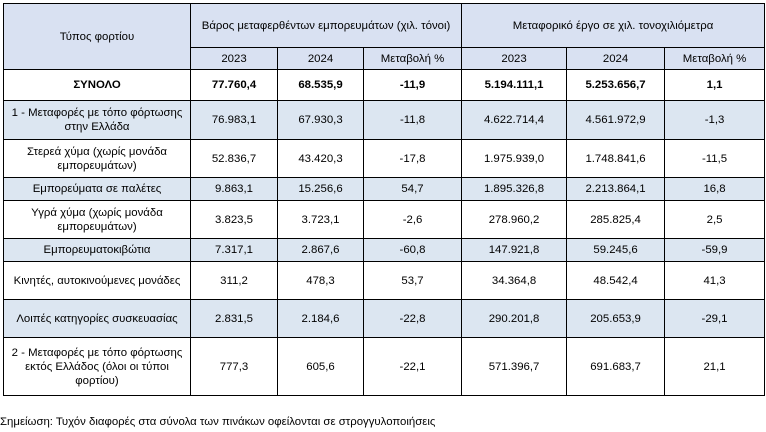  What do you see at coordinates (514, 280) in the screenshot?
I see `cell: 34.364,8` at bounding box center [514, 280].